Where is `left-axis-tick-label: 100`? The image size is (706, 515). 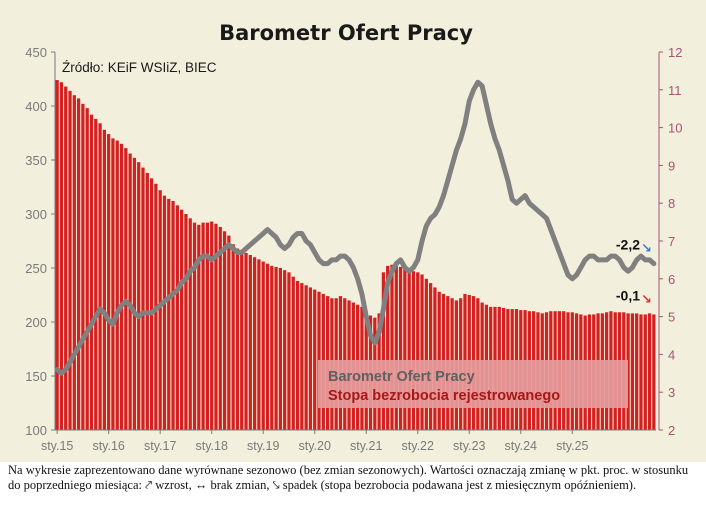
left-axis-tick-label: 100 is located at coordinates (36, 430).